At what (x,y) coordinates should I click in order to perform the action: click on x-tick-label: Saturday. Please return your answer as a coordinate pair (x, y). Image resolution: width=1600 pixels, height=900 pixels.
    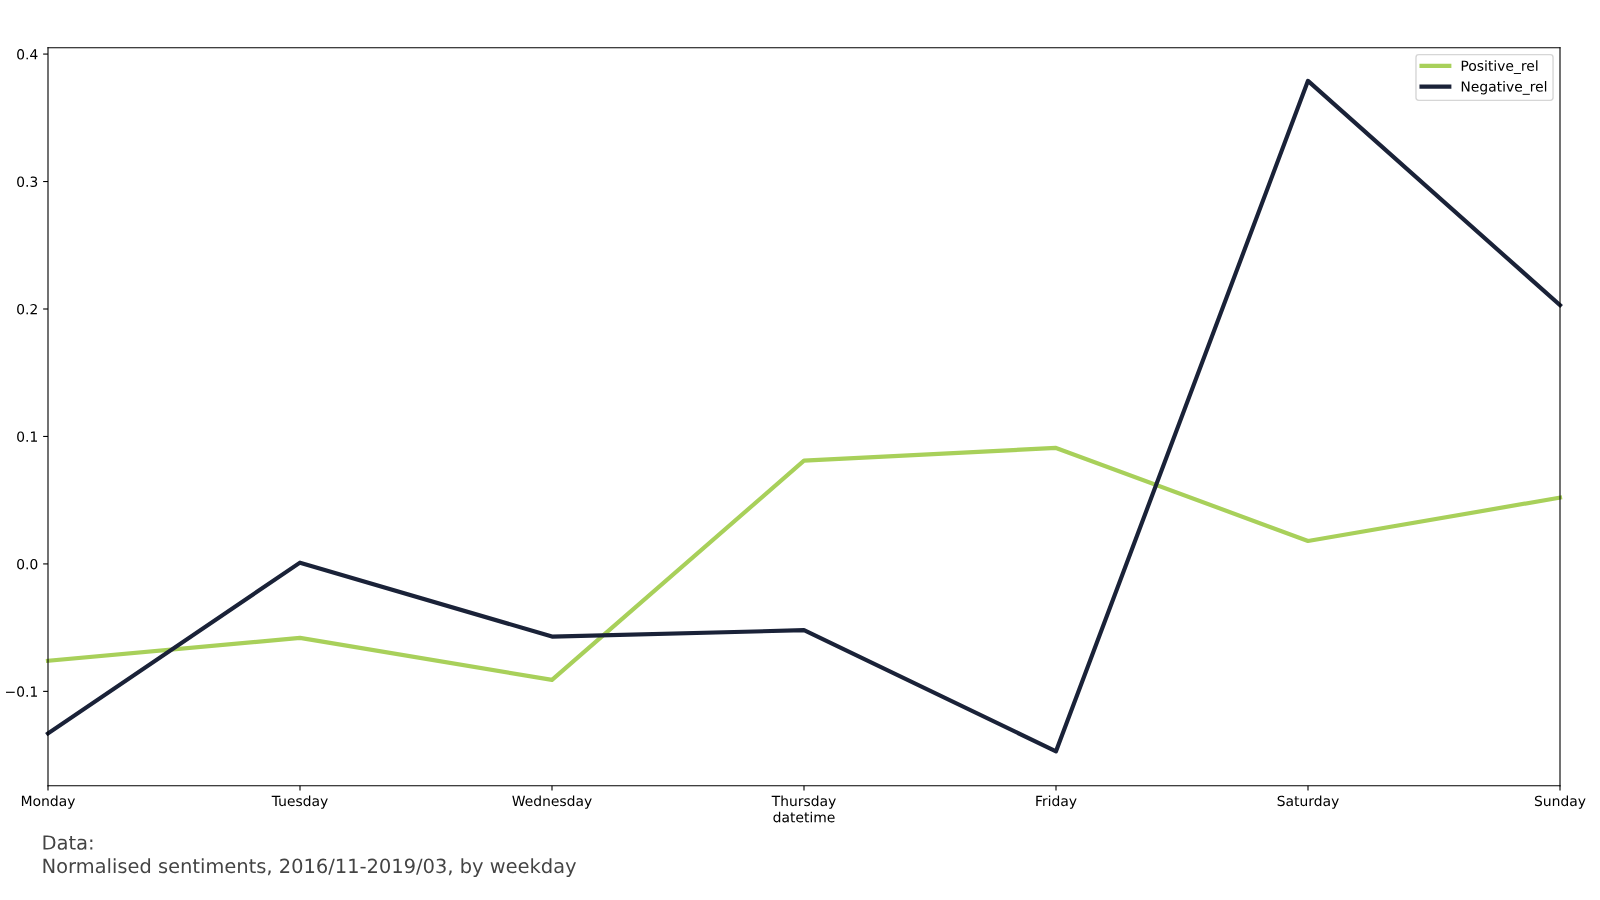
    Looking at the image, I should click on (1308, 802).